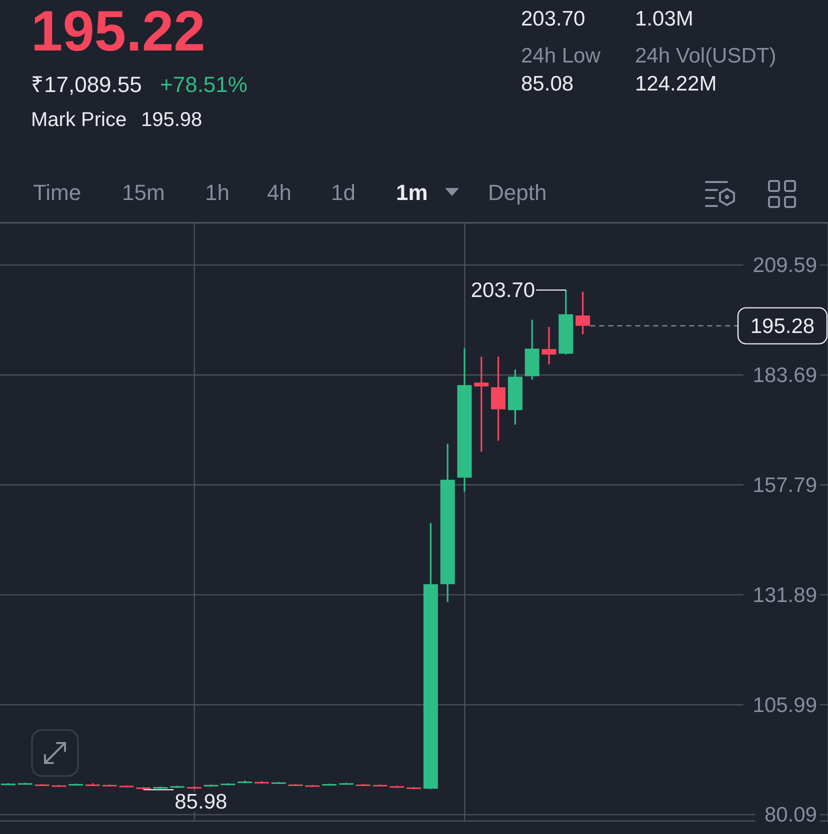  I want to click on y-tick-label: 157.79, so click(784, 485).